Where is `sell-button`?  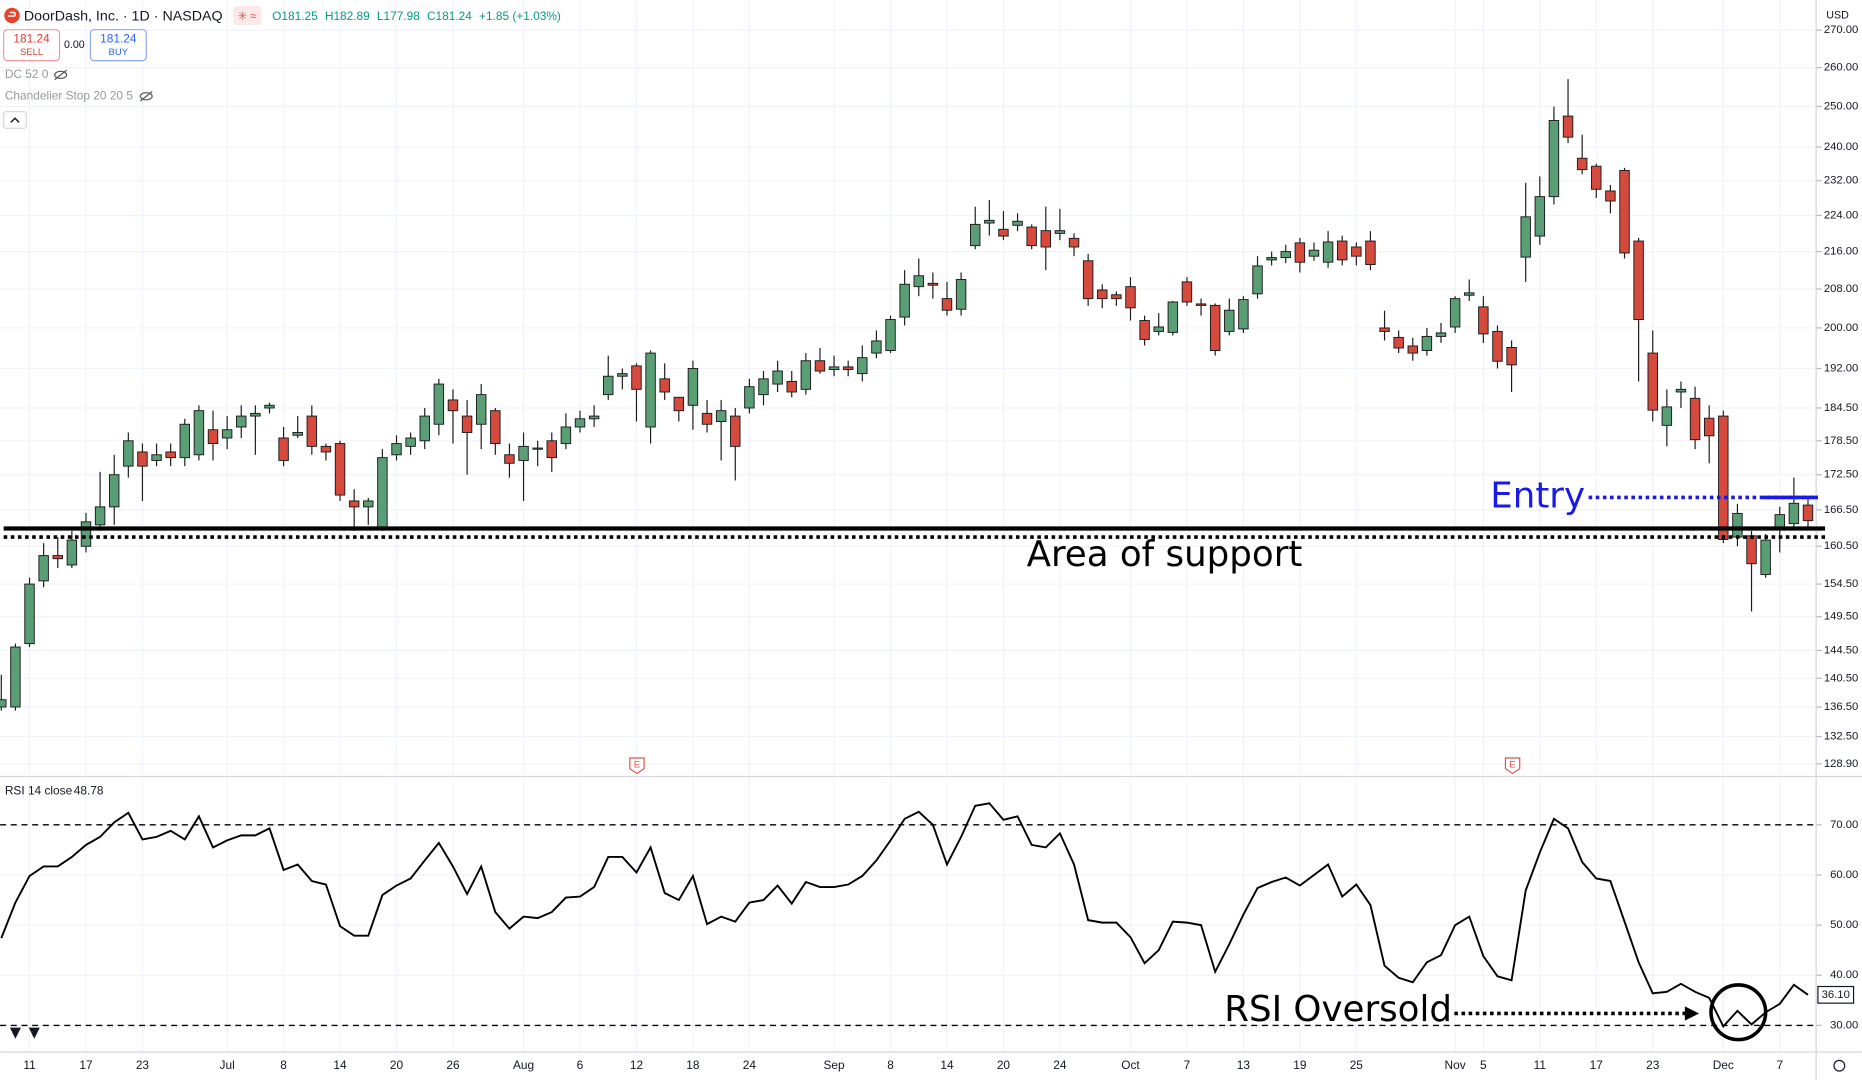 sell-button is located at coordinates (32, 45).